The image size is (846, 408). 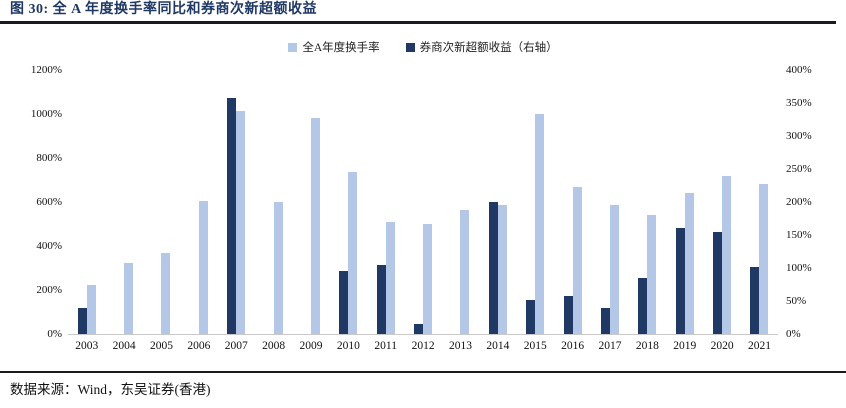 I want to click on excess-return-bar-2021, so click(x=755, y=300).